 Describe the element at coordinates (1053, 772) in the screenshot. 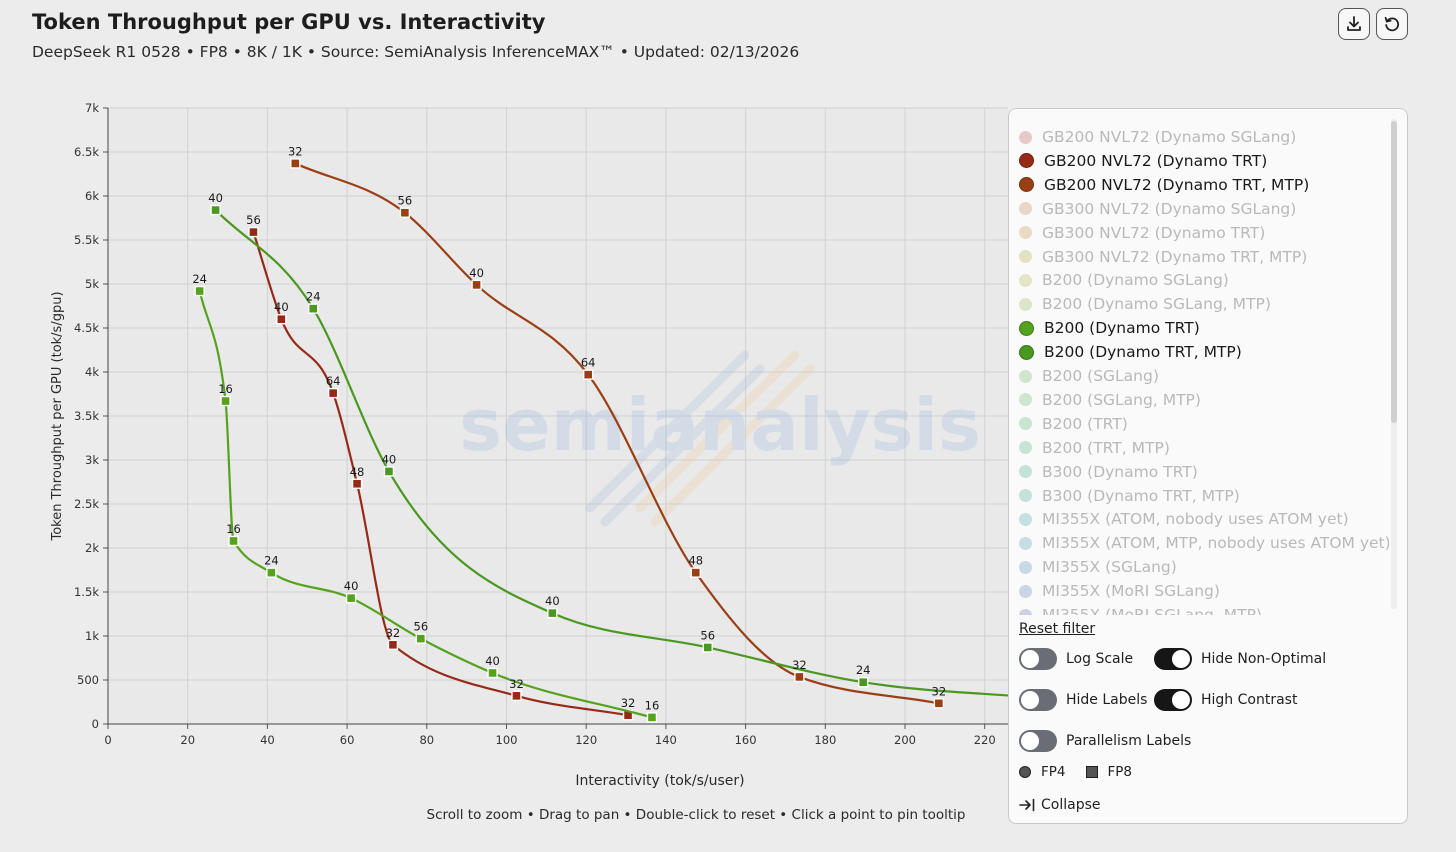

I see `fp4-label: FP4` at that location.